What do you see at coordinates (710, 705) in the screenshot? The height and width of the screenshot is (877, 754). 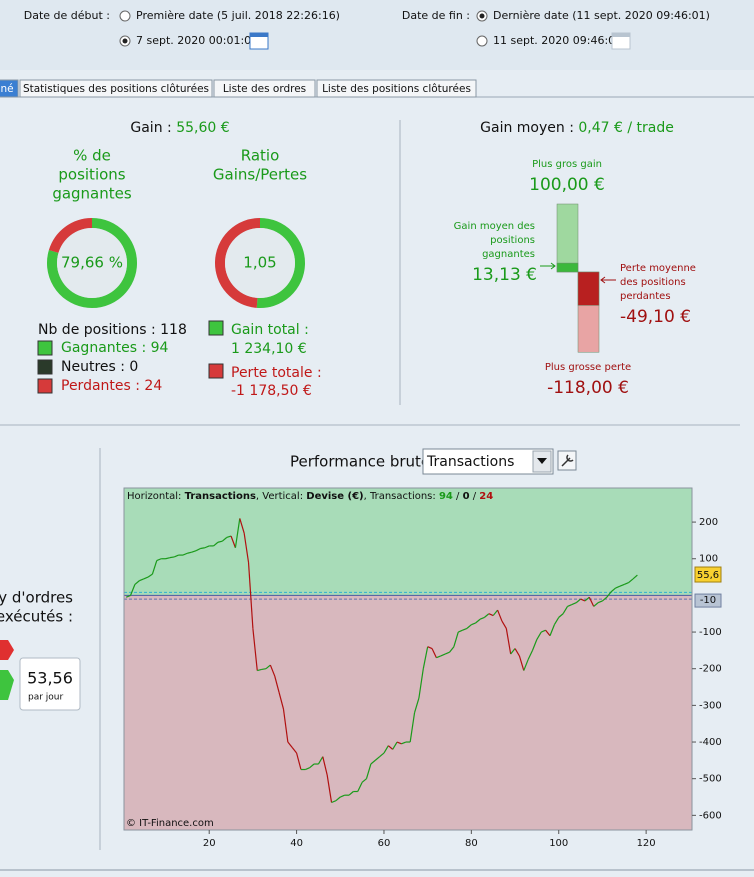 I see `y-tick-label: -300` at bounding box center [710, 705].